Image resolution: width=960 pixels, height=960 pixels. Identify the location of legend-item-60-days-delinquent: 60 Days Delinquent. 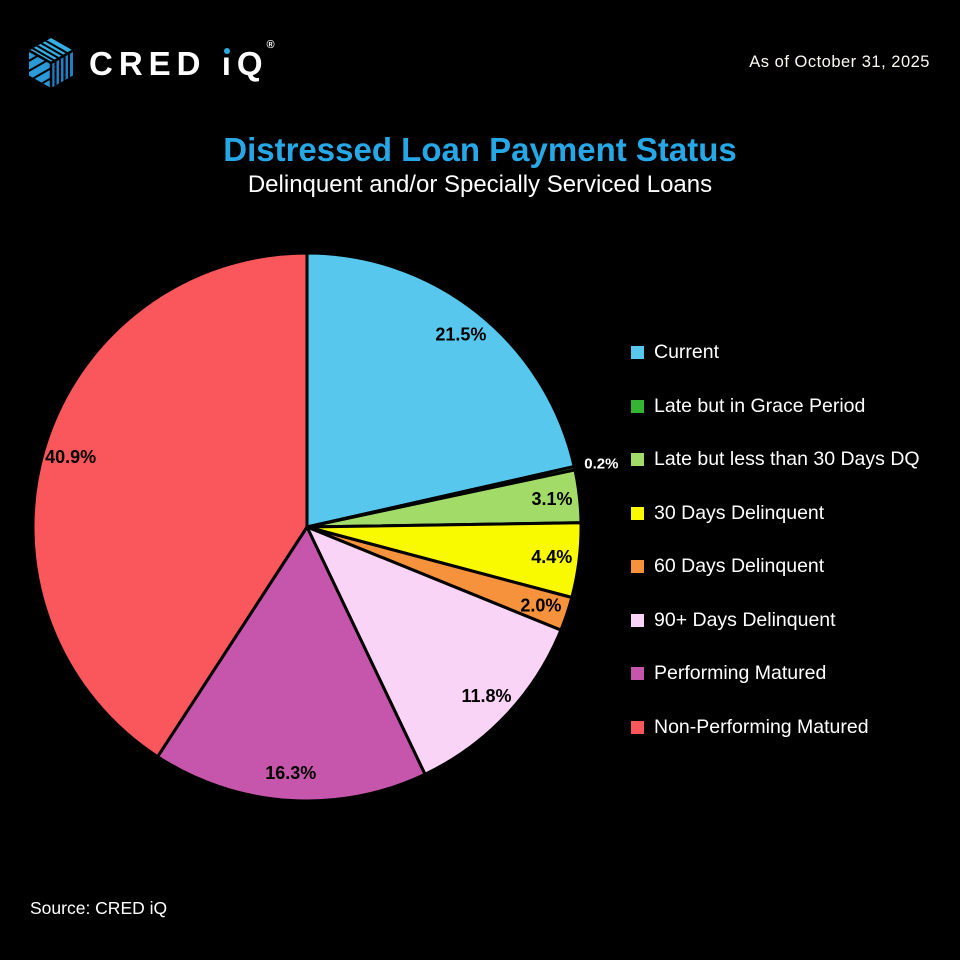
(775, 566).